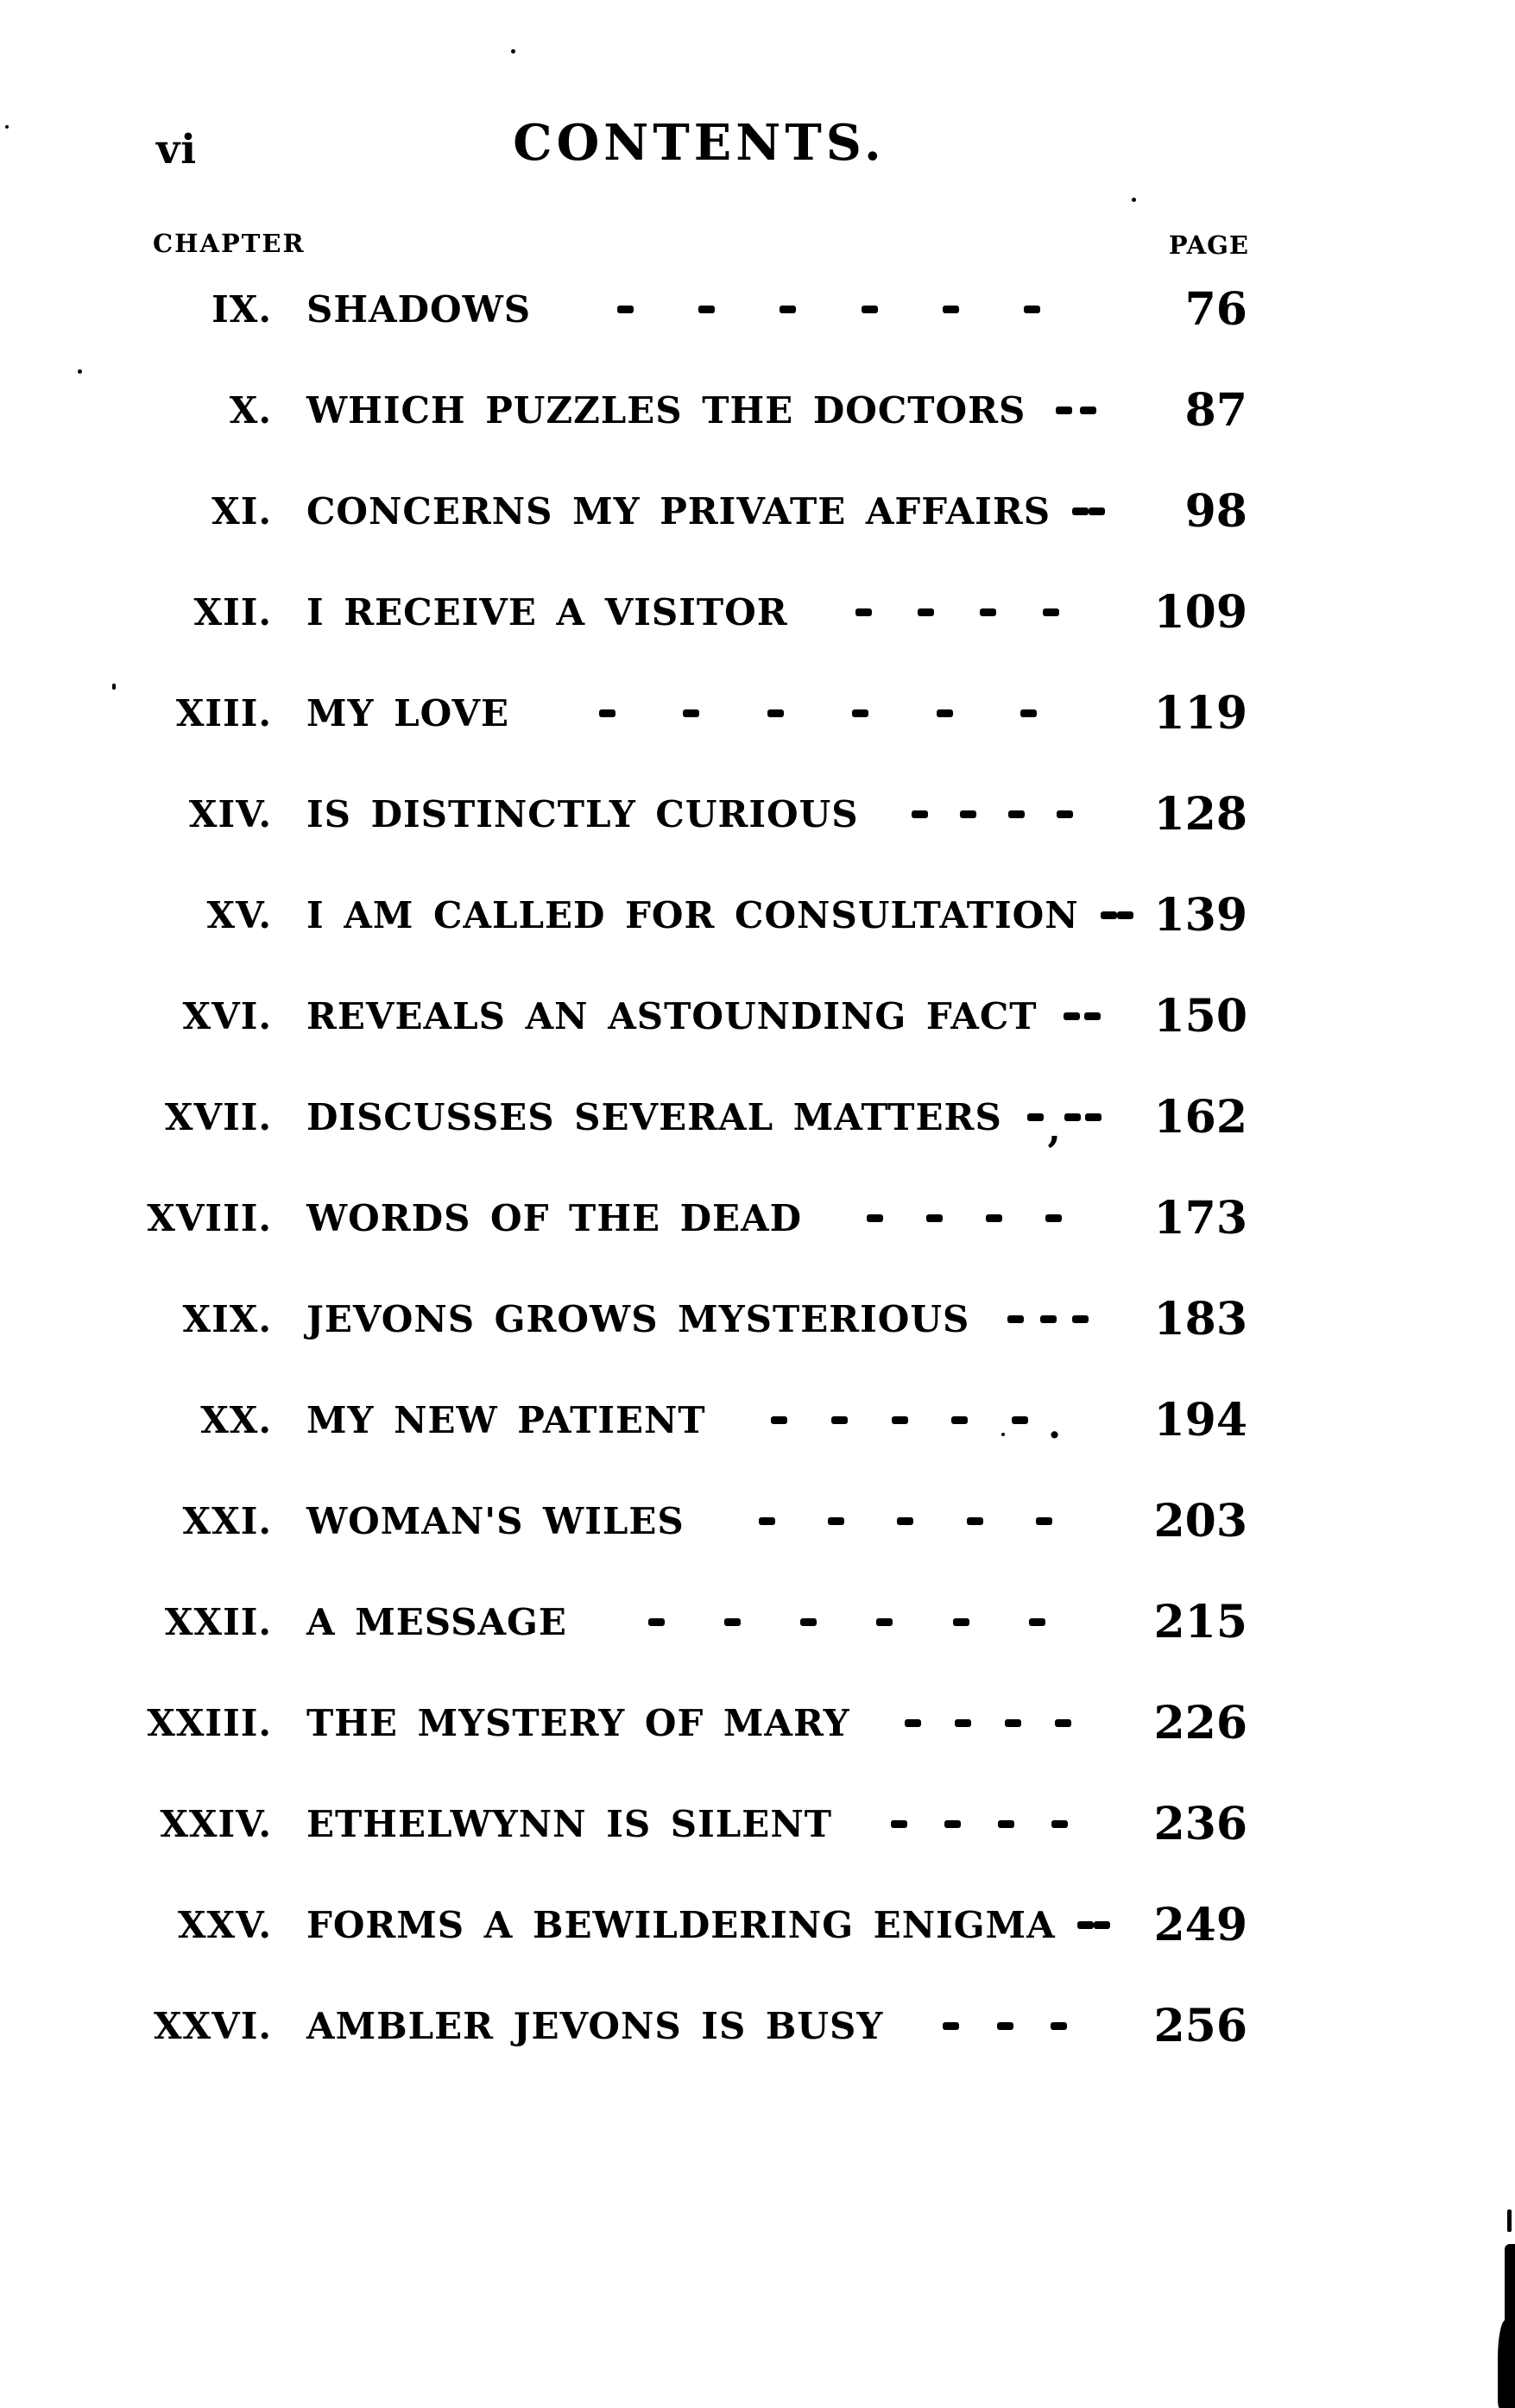 Image resolution: width=1515 pixels, height=2408 pixels. What do you see at coordinates (250, 410) in the screenshot?
I see `chapter-numeral: X.` at bounding box center [250, 410].